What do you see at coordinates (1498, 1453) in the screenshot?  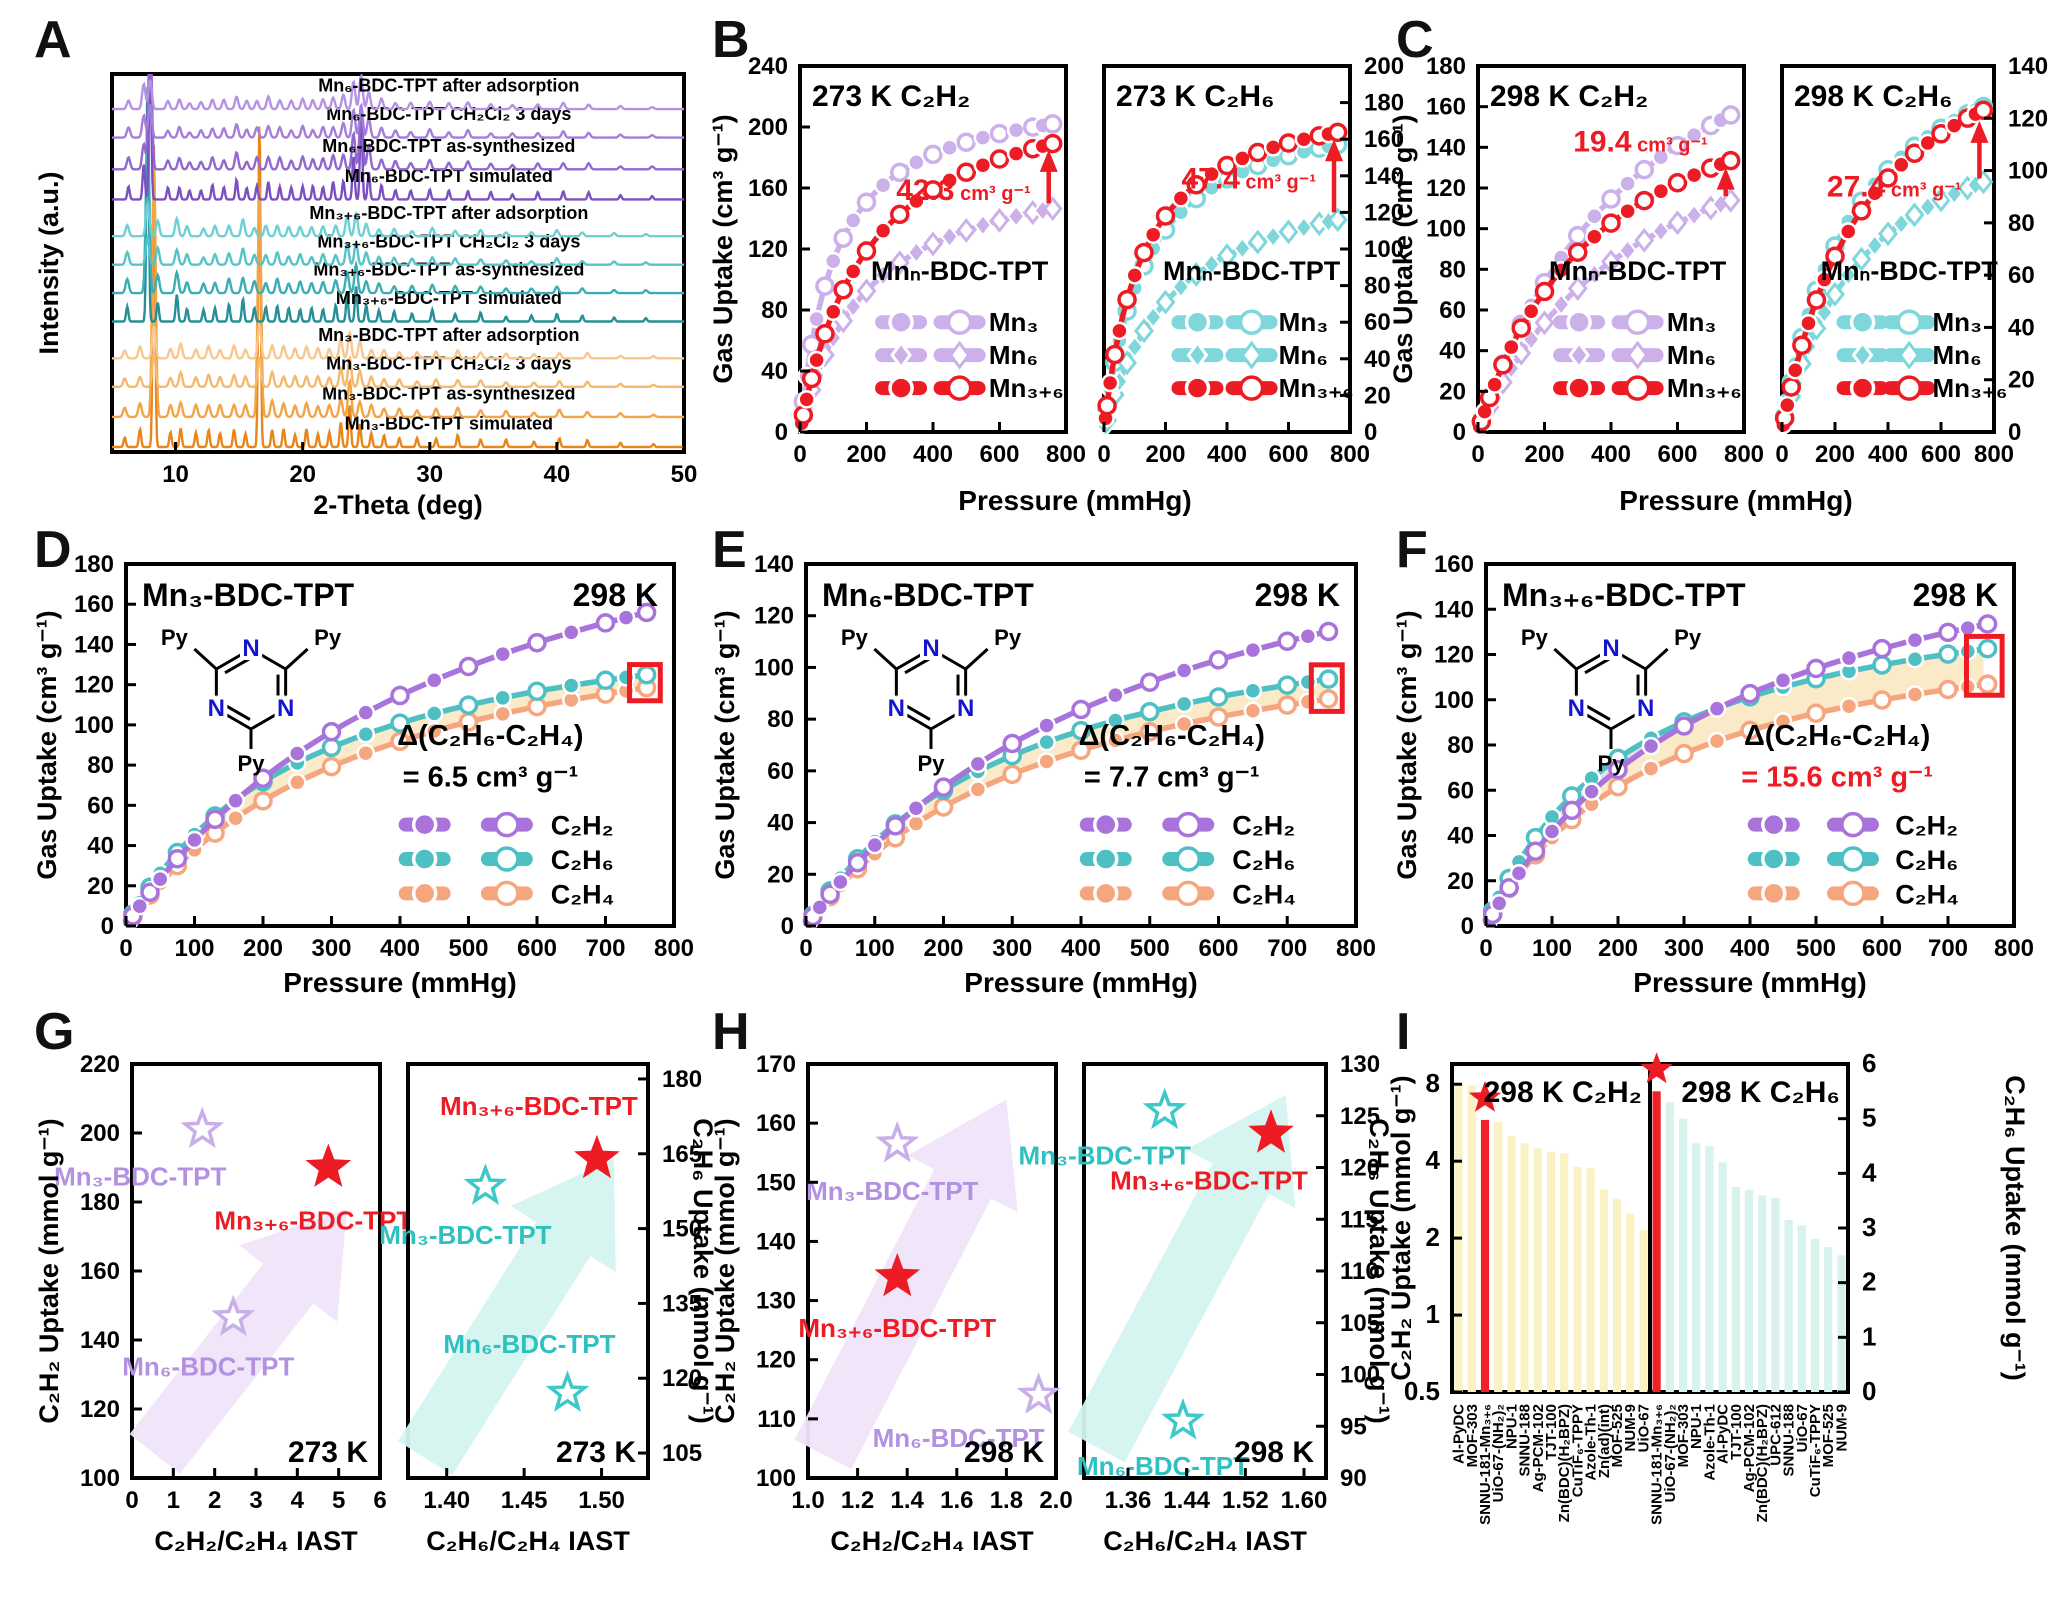 I see `svg-text: UiO-67-(NH₂)₂` at bounding box center [1498, 1453].